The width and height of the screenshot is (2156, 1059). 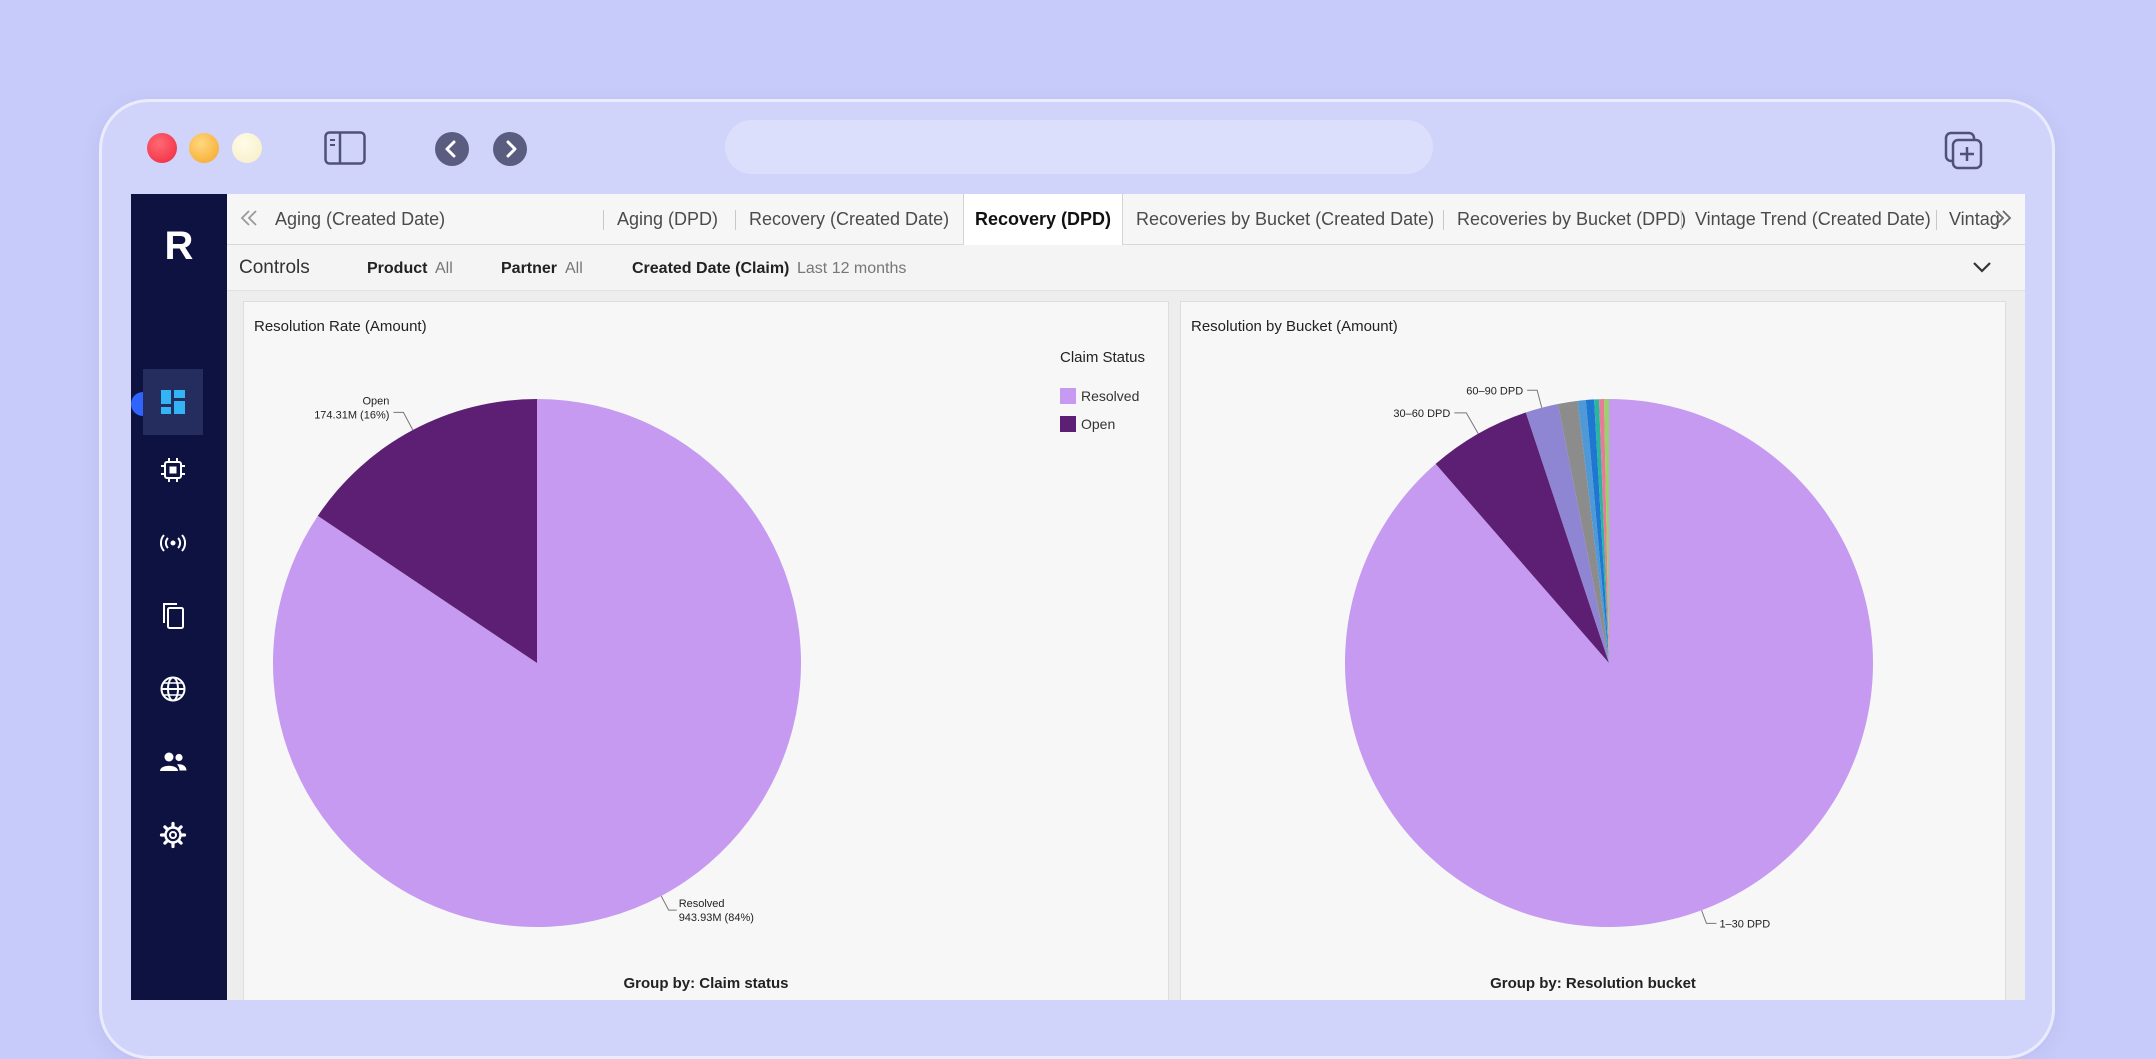 What do you see at coordinates (360, 219) in the screenshot?
I see `tab-aging-created-date: Aging (Created Date)` at bounding box center [360, 219].